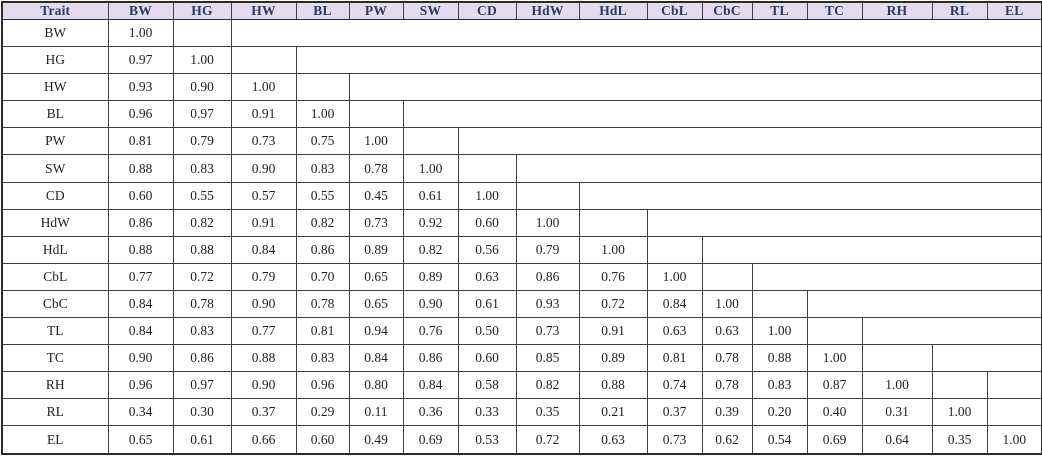 This screenshot has width=1042, height=456. Describe the element at coordinates (55, 141) in the screenshot. I see `row-header-pw: PW` at that location.